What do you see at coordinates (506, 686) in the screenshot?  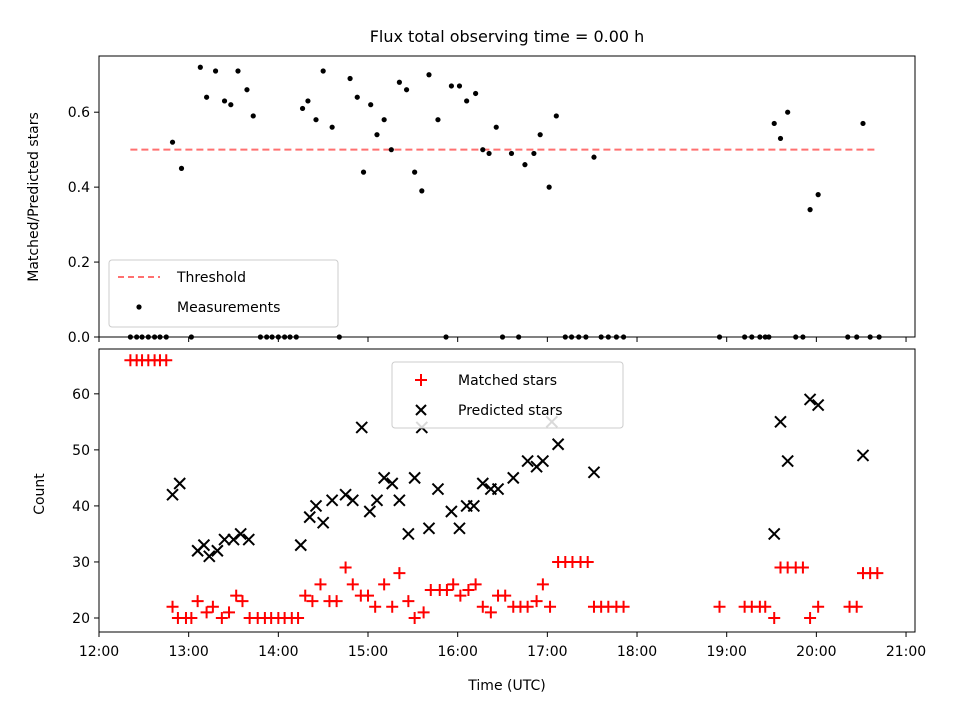 I see `bottom-x-axis-label: Time (UTC)` at bounding box center [506, 686].